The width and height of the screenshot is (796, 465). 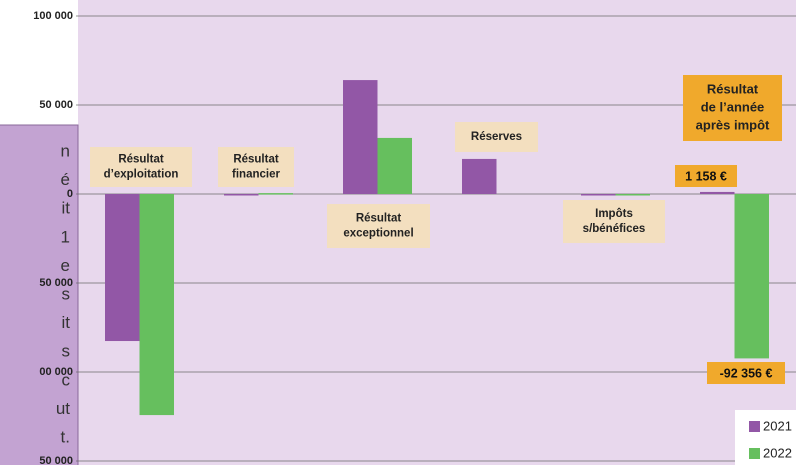 What do you see at coordinates (65, 150) in the screenshot?
I see `side-note-text: n` at bounding box center [65, 150].